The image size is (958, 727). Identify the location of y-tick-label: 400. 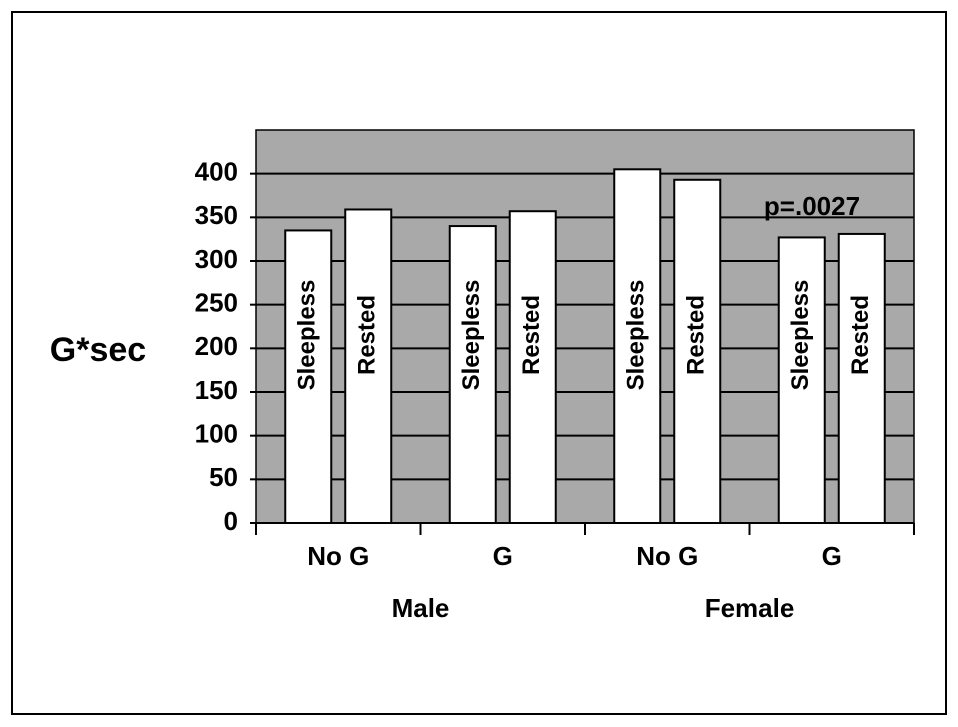
(216, 172).